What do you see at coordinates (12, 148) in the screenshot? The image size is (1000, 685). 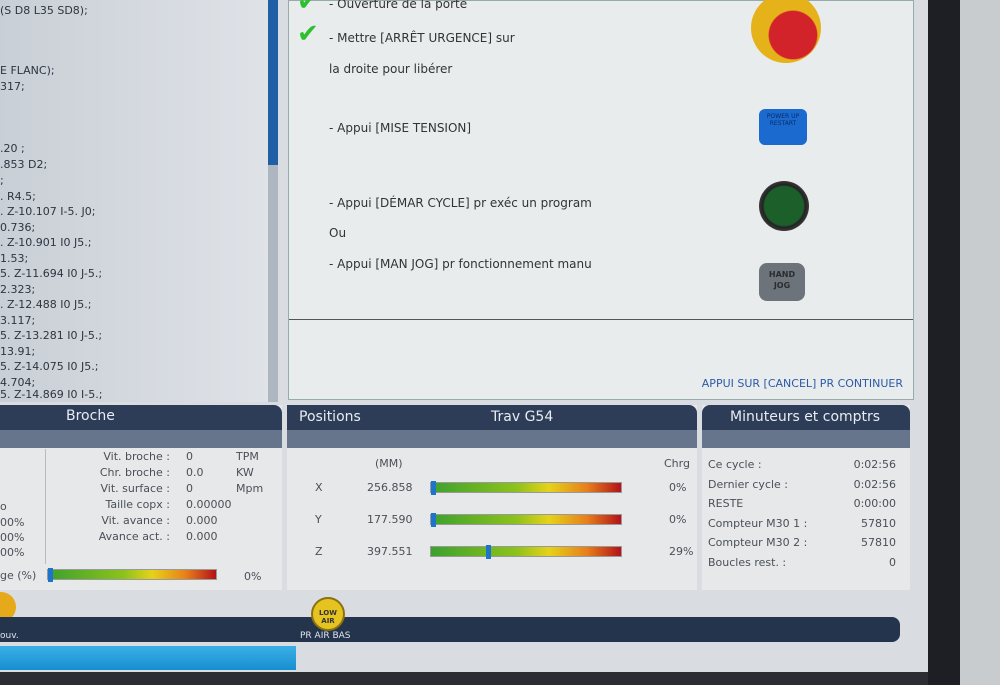 I see `code-line: .20 ;` at bounding box center [12, 148].